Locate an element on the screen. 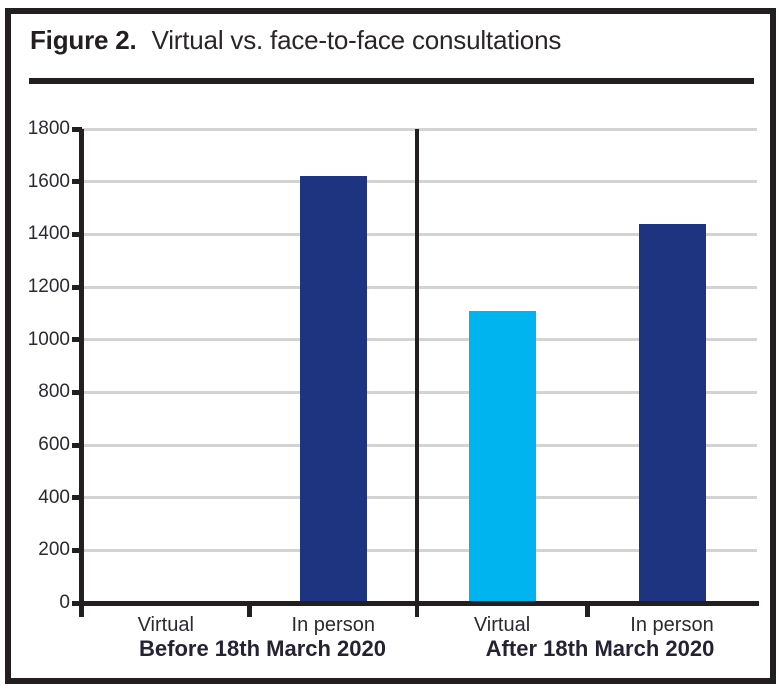  bar-before-in-person is located at coordinates (333, 389).